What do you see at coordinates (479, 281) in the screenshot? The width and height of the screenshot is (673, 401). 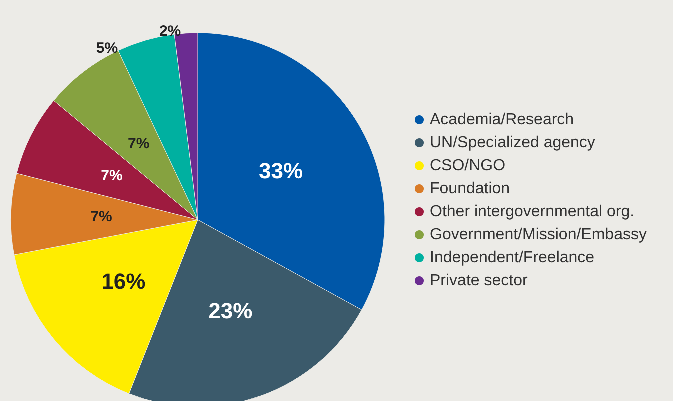 I see `legend-label: Private sector` at bounding box center [479, 281].